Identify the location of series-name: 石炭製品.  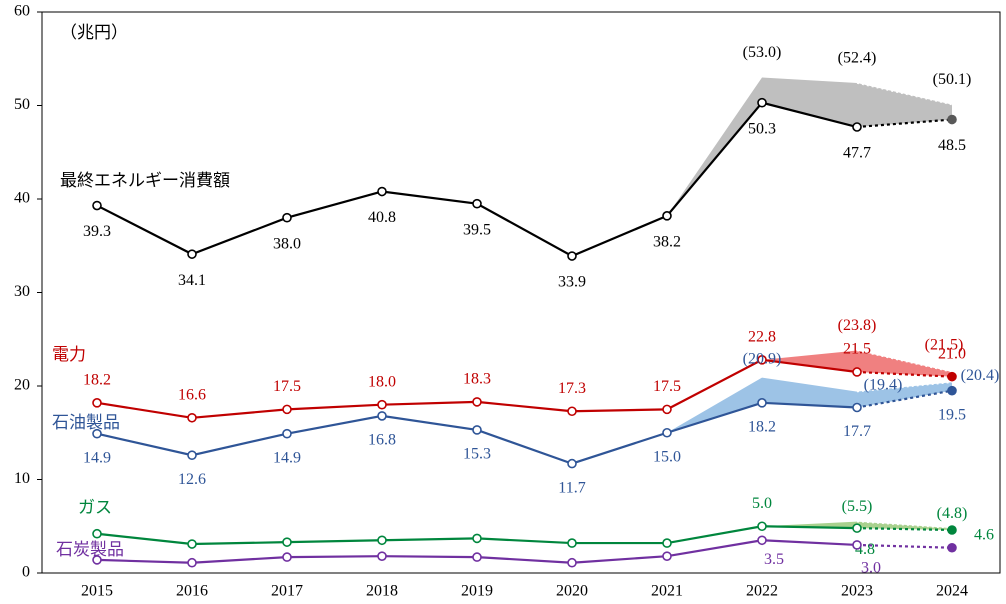
(90, 550).